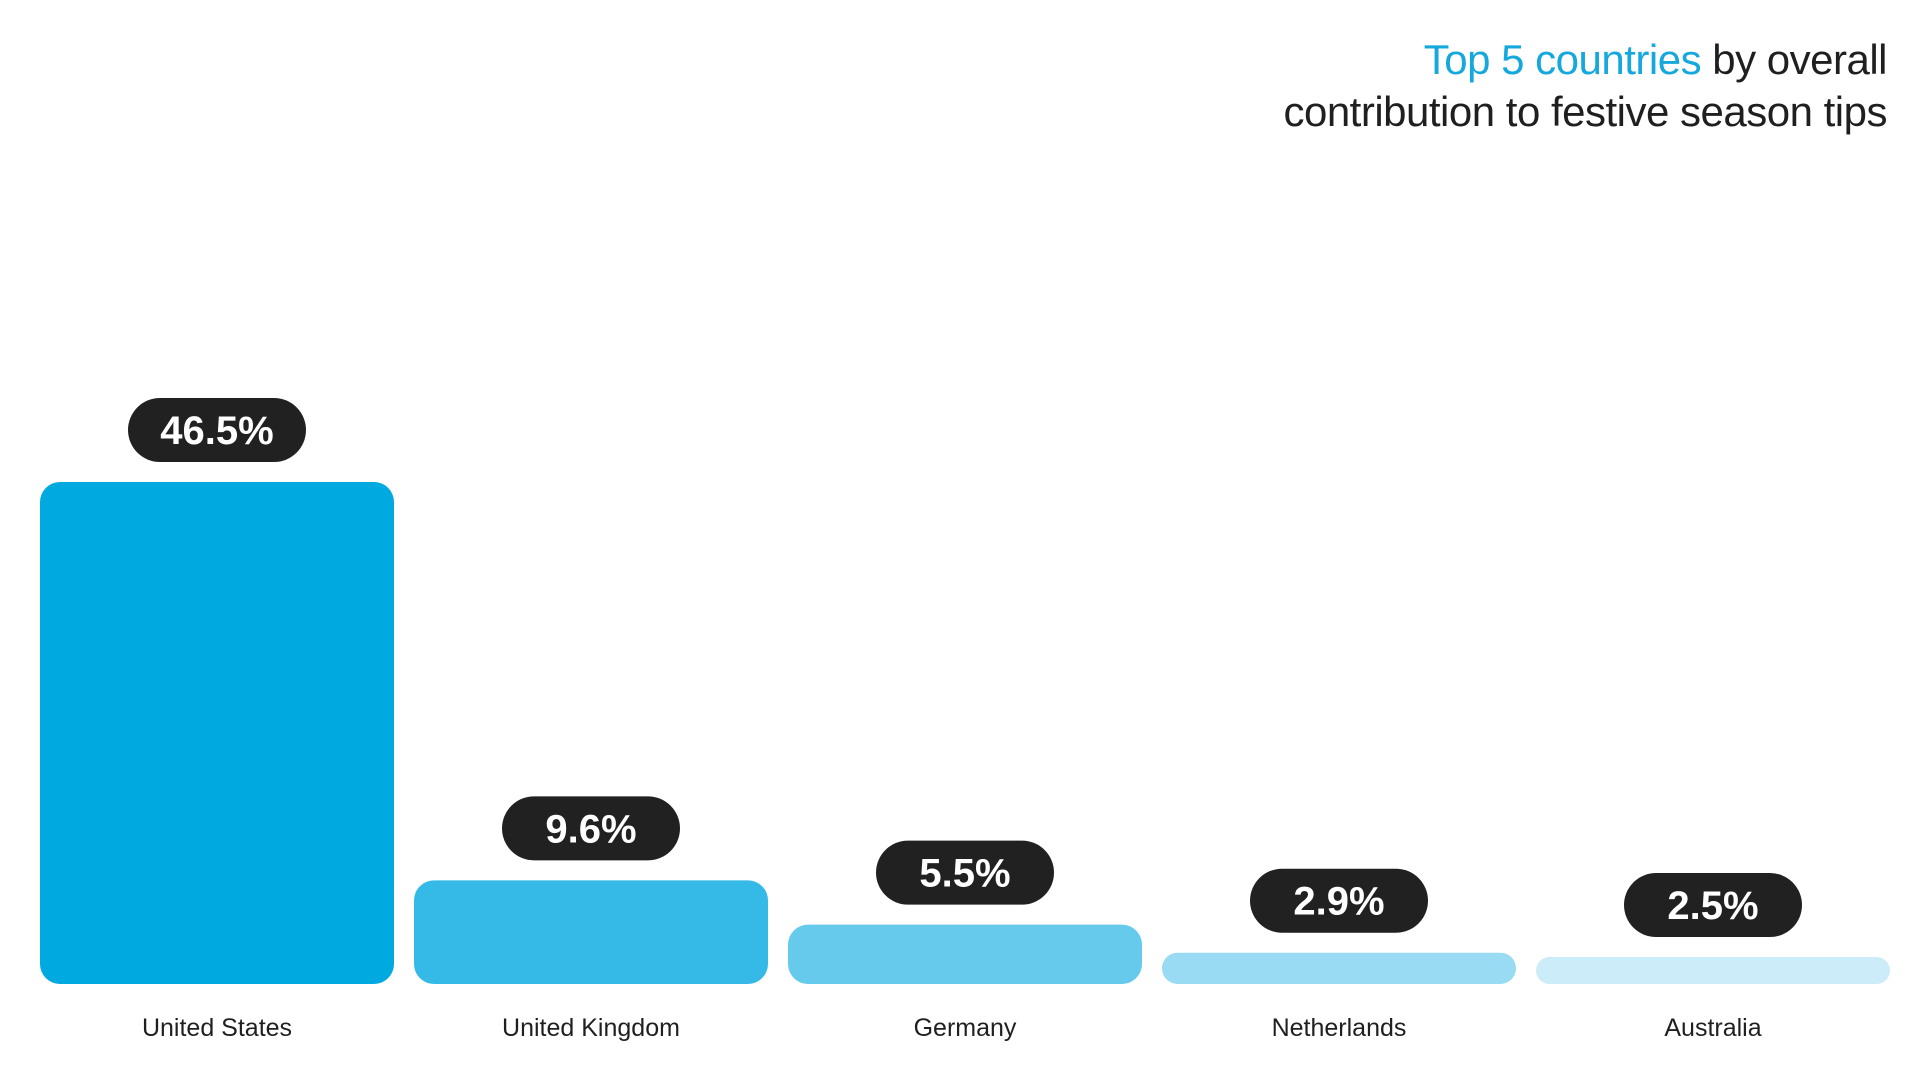 The width and height of the screenshot is (1920, 1080). Describe the element at coordinates (1585, 111) in the screenshot. I see `chart-title-line2: contribution to festive season tips` at that location.